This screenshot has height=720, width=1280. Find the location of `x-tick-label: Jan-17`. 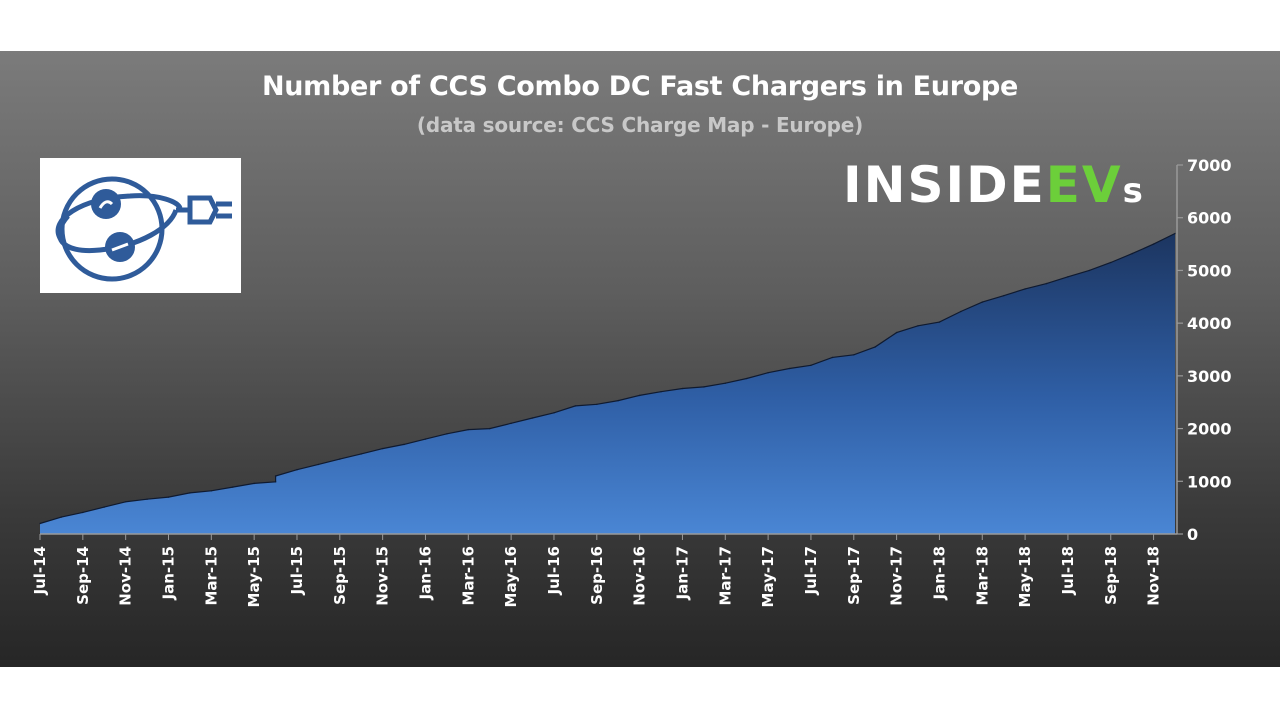

x-tick-label: Jan-17 is located at coordinates (683, 573).